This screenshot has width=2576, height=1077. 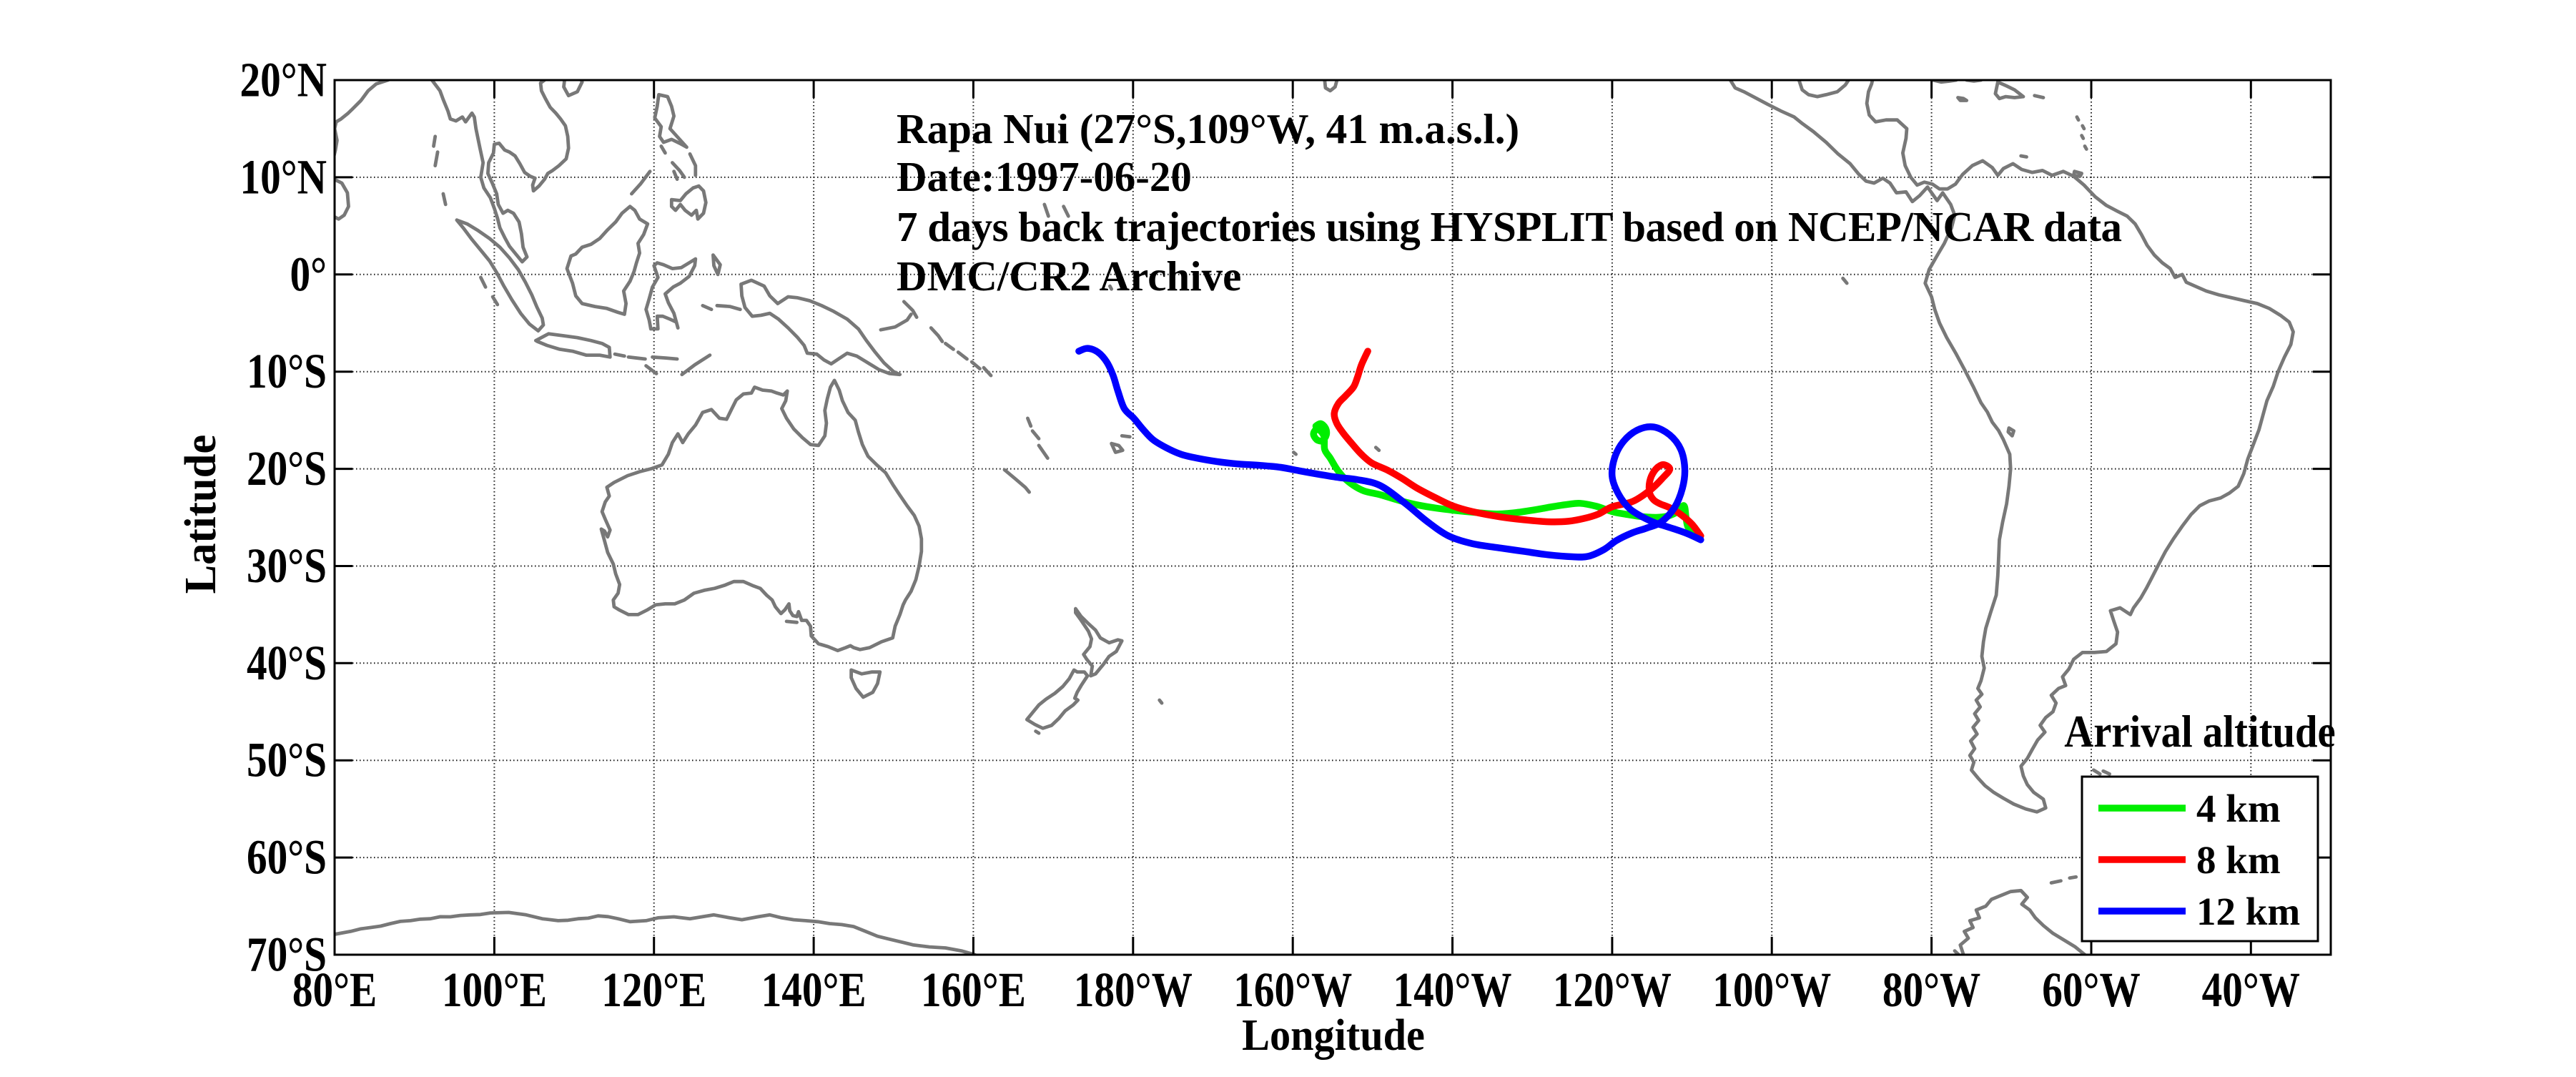 I want to click on svg-text: 120°E, so click(x=653, y=990).